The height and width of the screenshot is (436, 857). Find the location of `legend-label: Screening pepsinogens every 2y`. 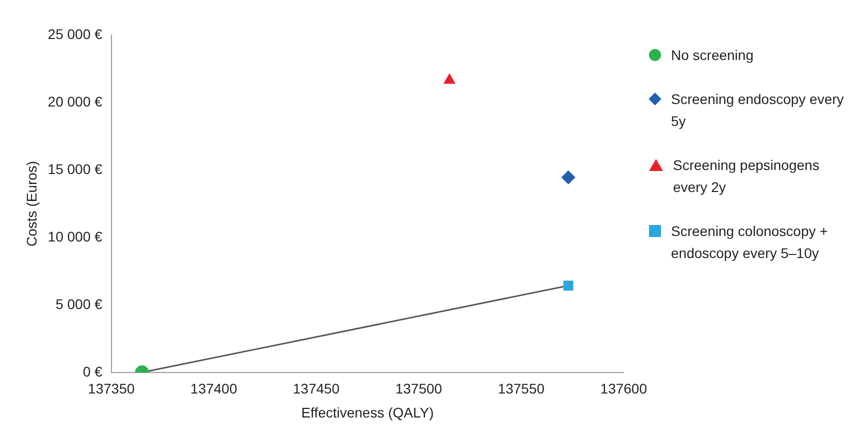

legend-label: Screening pepsinogens every 2y is located at coordinates (746, 176).